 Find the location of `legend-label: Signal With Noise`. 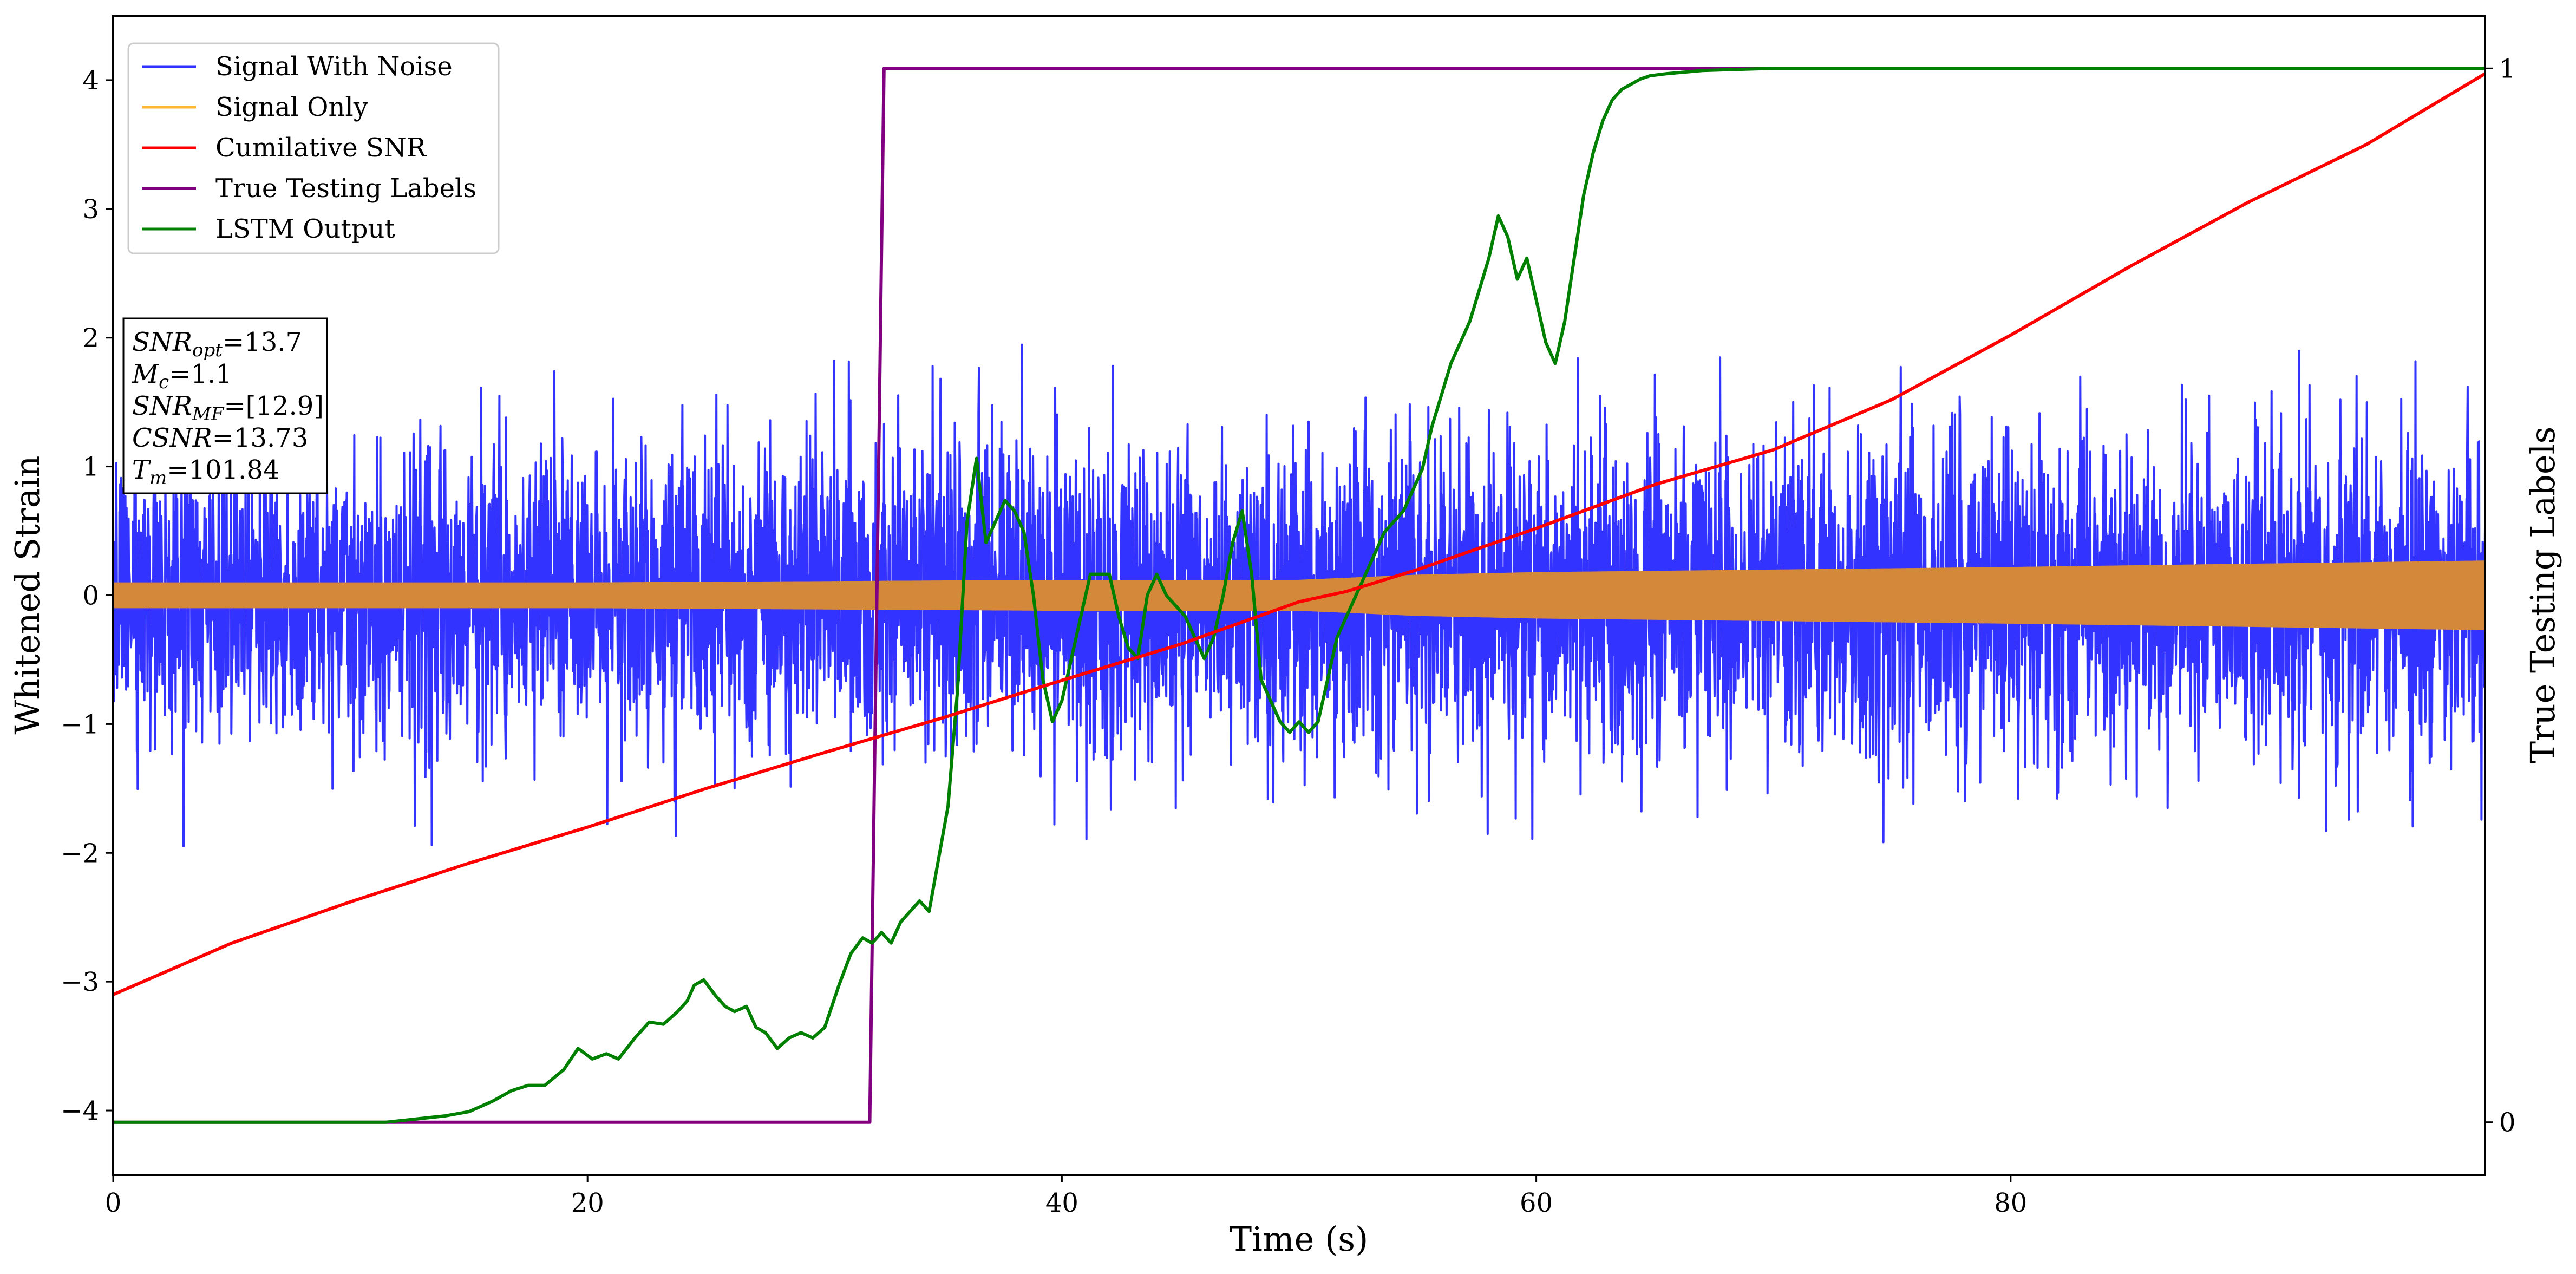

legend-label: Signal With Noise is located at coordinates (334, 66).